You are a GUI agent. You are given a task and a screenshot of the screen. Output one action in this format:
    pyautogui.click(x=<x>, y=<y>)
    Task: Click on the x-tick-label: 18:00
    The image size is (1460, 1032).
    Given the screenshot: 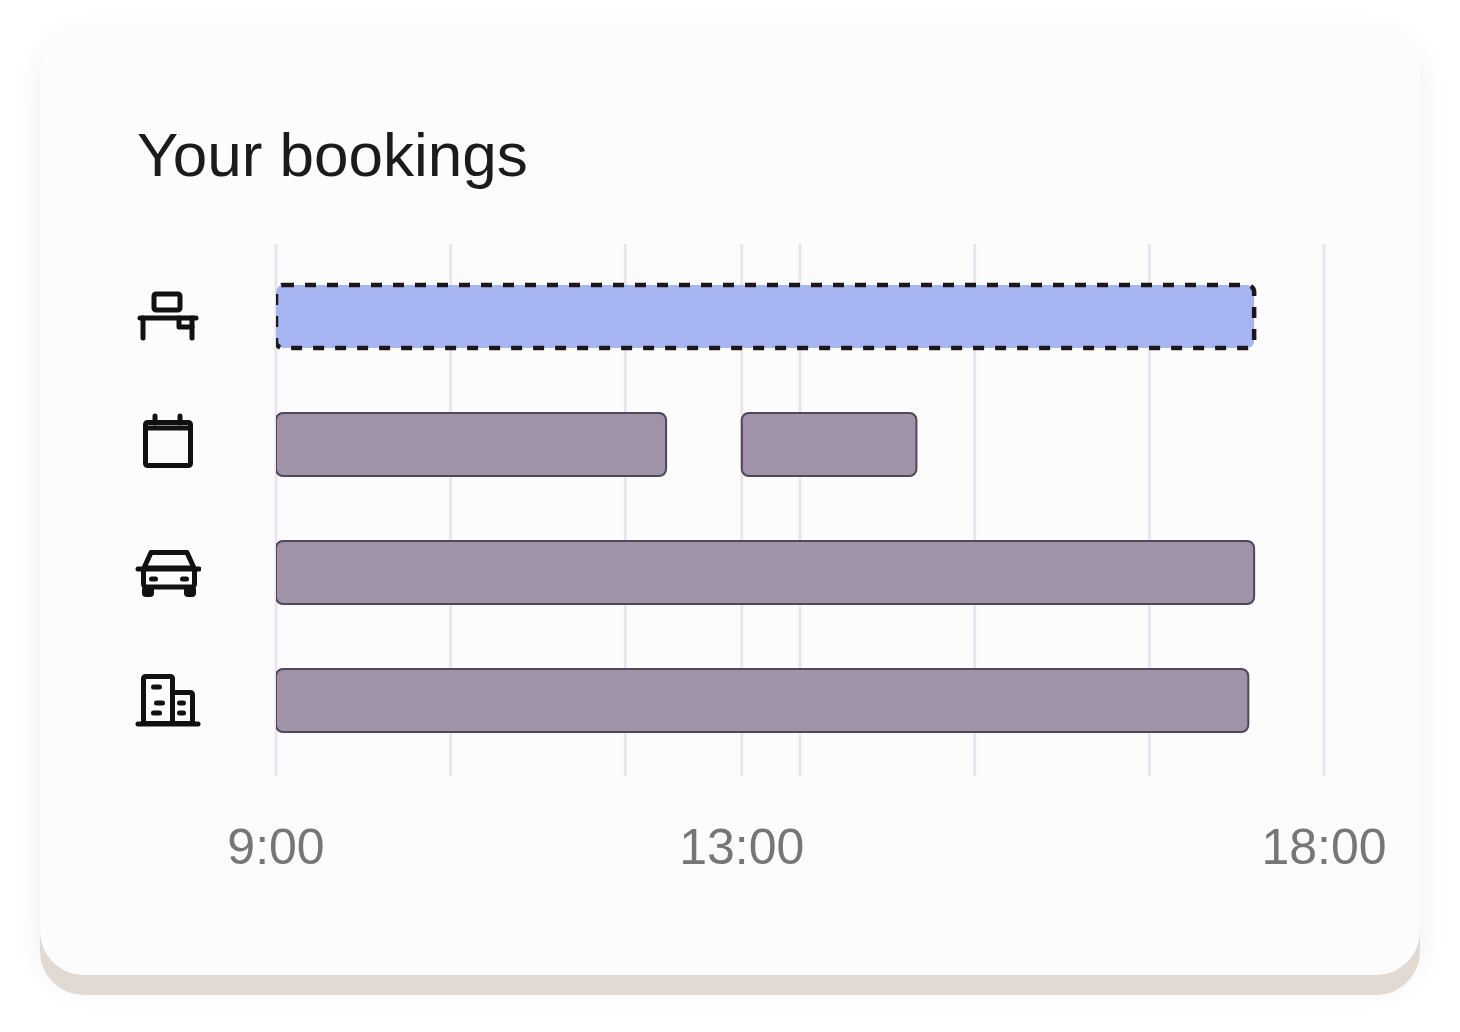 What is the action you would take?
    pyautogui.click(x=1324, y=847)
    